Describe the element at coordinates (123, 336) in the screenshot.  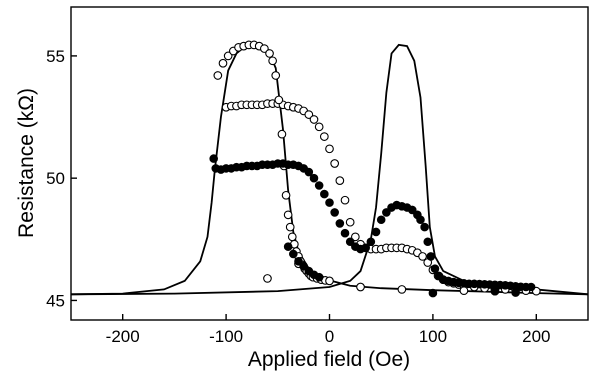
I see `x-tick-label: -200` at that location.